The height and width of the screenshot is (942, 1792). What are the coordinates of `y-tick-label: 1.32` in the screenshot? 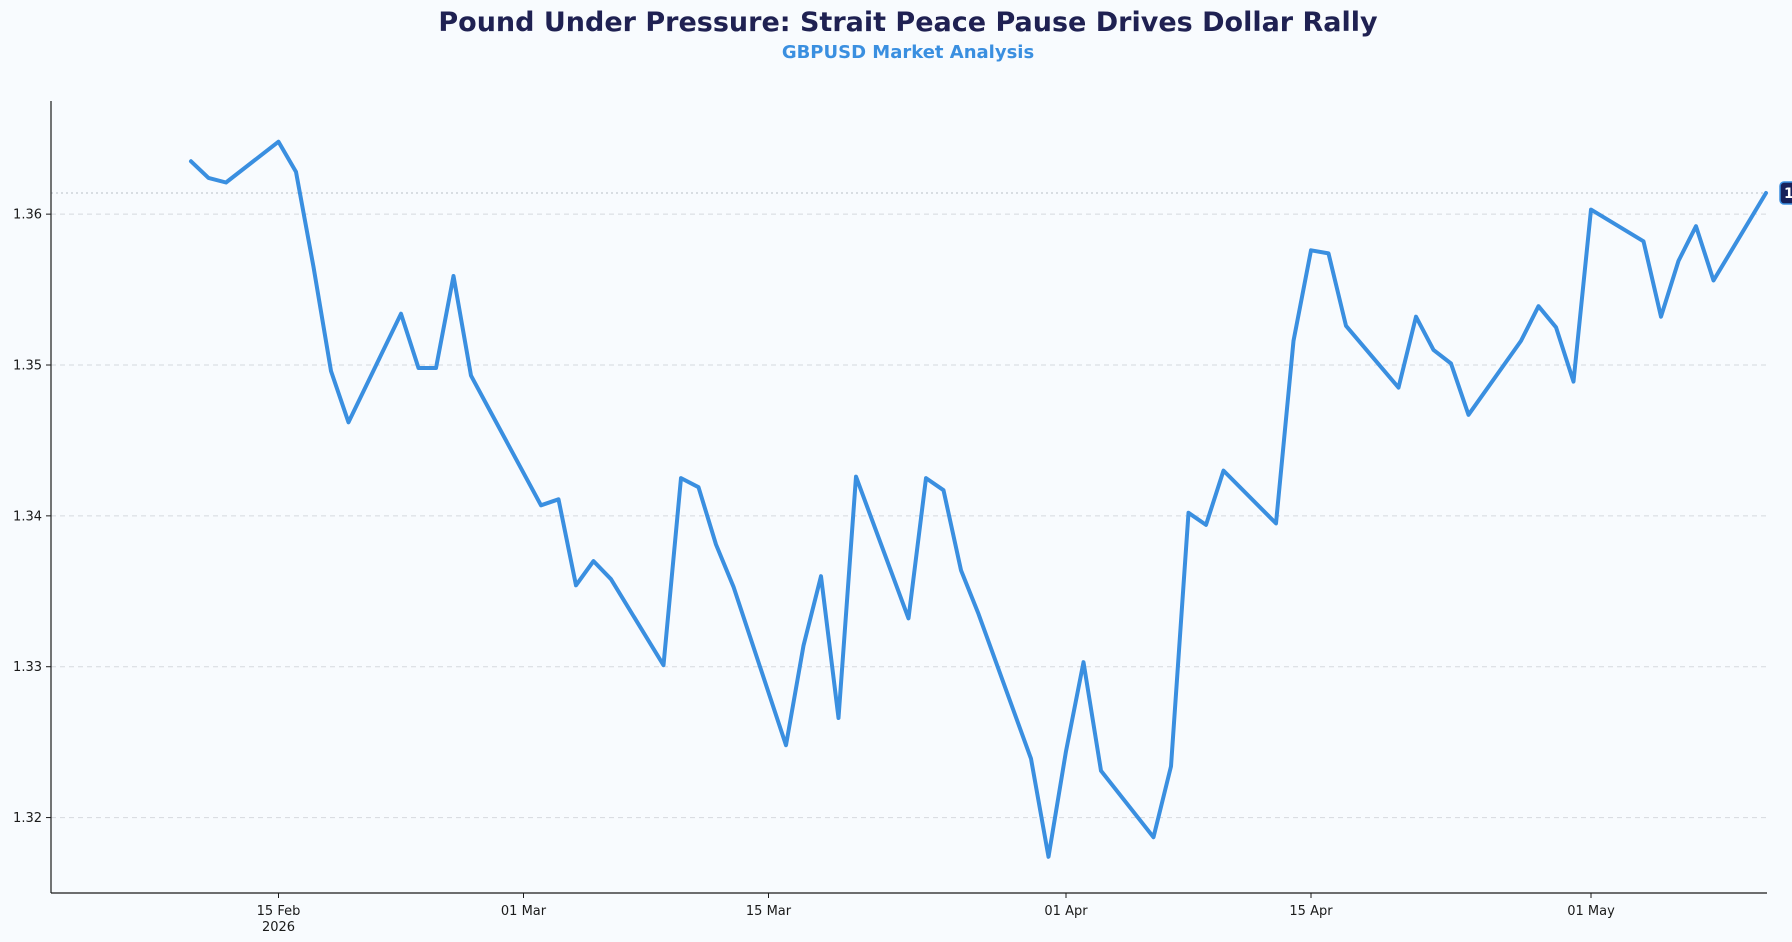 It's located at (27, 818).